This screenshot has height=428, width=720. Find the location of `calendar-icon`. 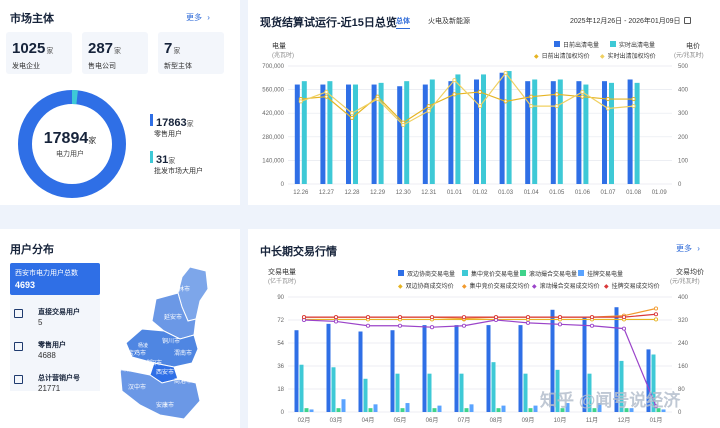

calendar-icon is located at coordinates (688, 20).